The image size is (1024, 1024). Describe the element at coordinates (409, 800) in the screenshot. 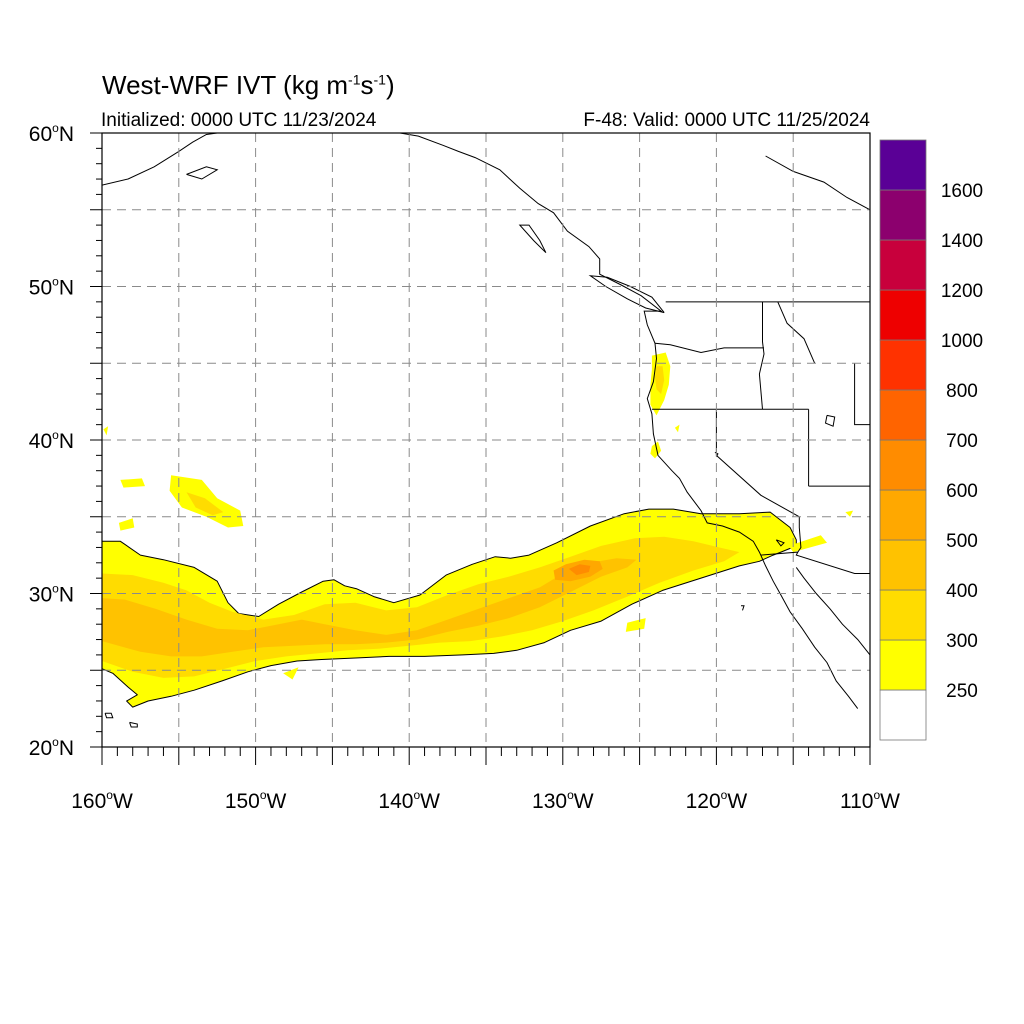

I see `longitude-label: 140oW` at that location.